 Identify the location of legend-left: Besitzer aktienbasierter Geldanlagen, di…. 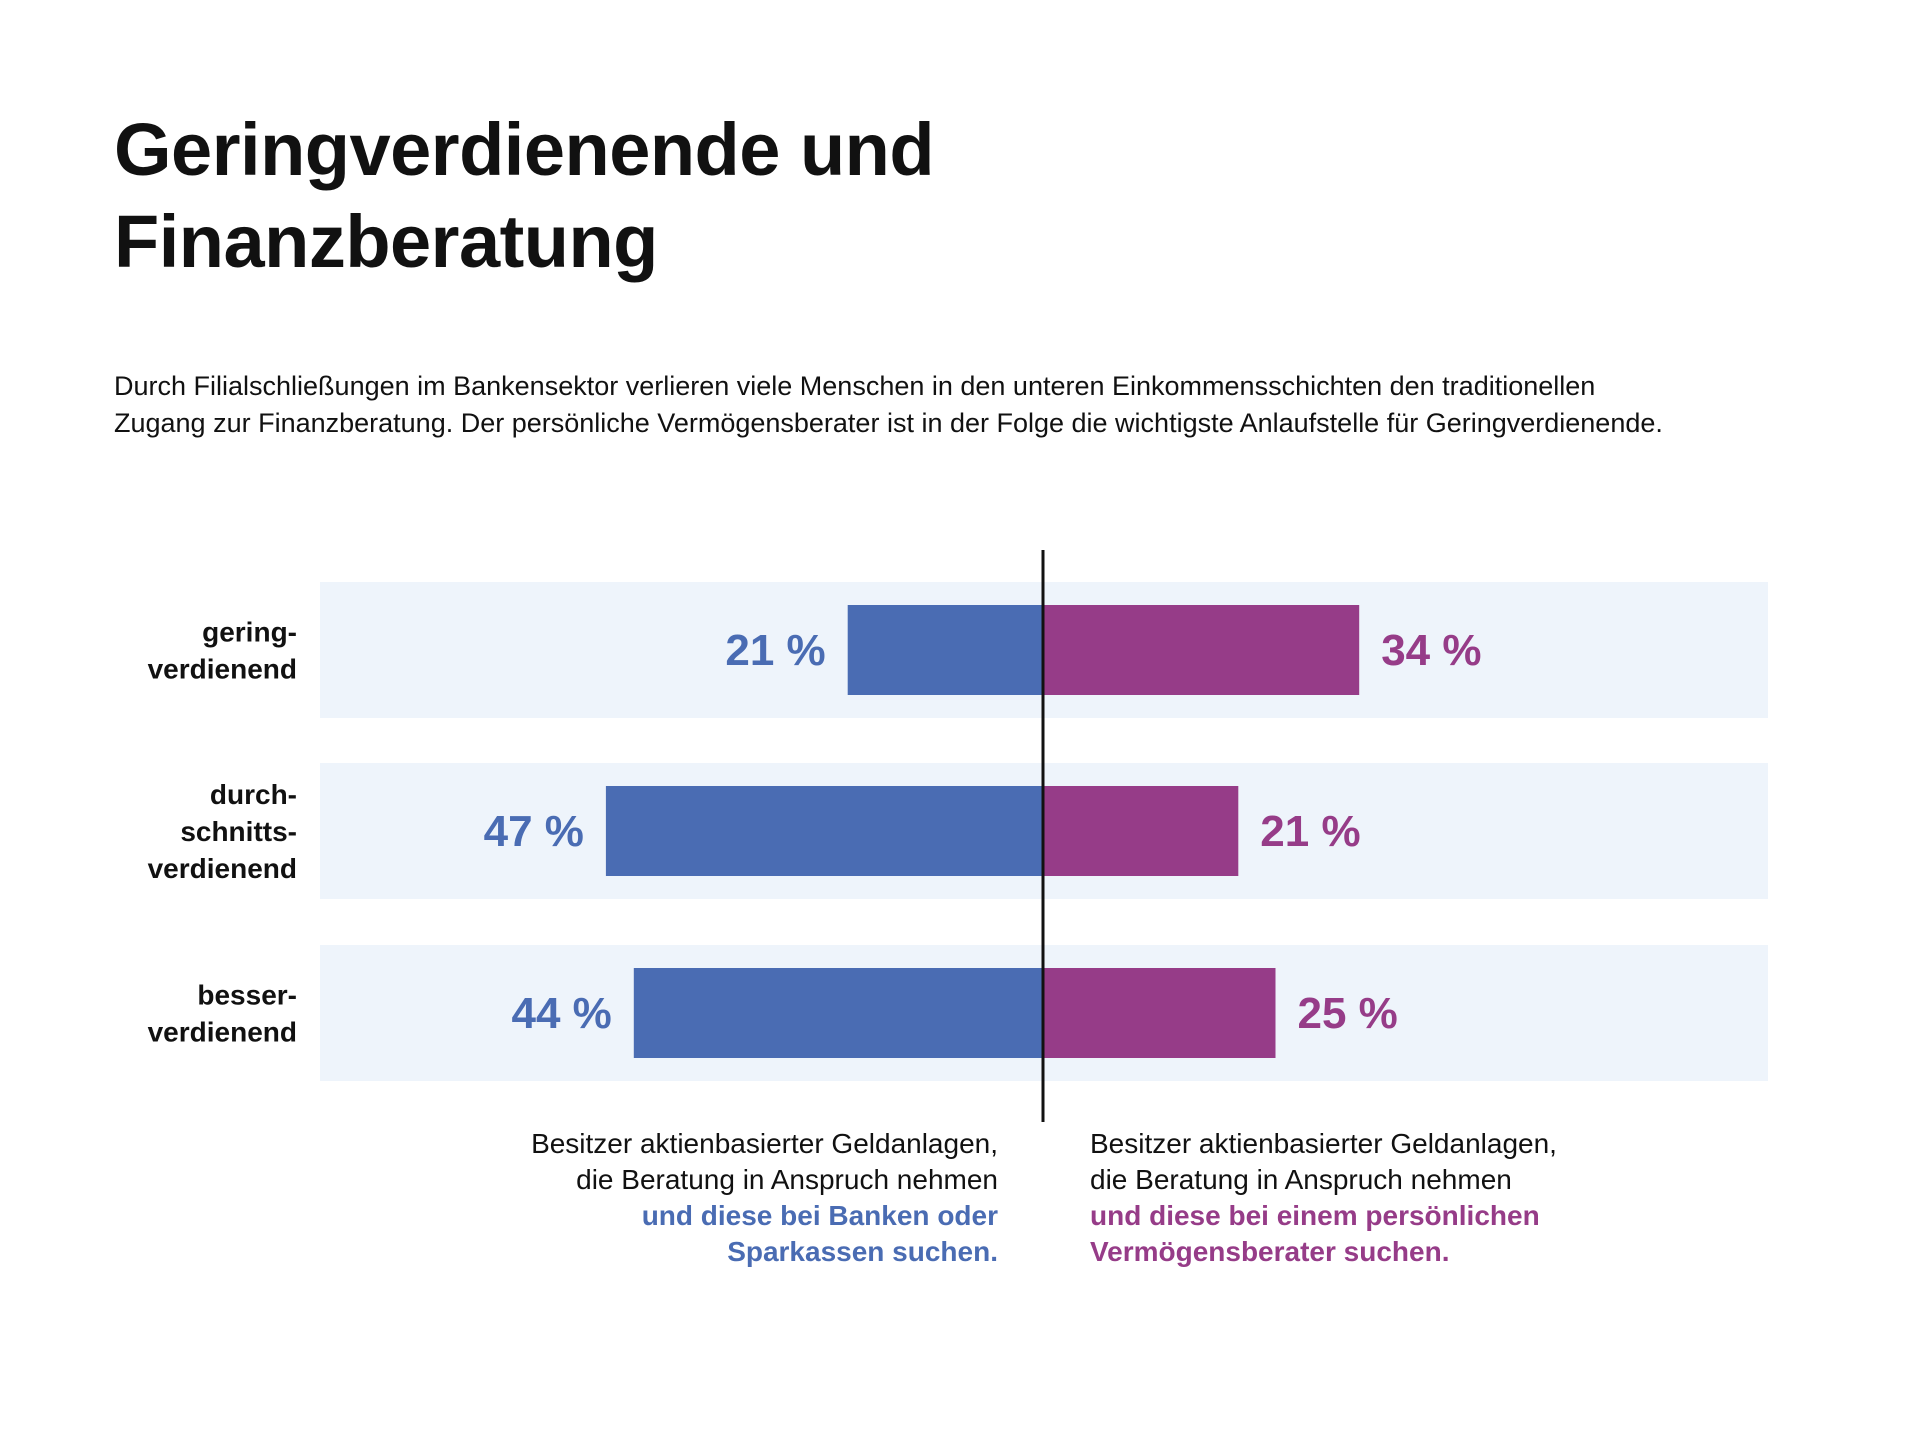
(764, 1198).